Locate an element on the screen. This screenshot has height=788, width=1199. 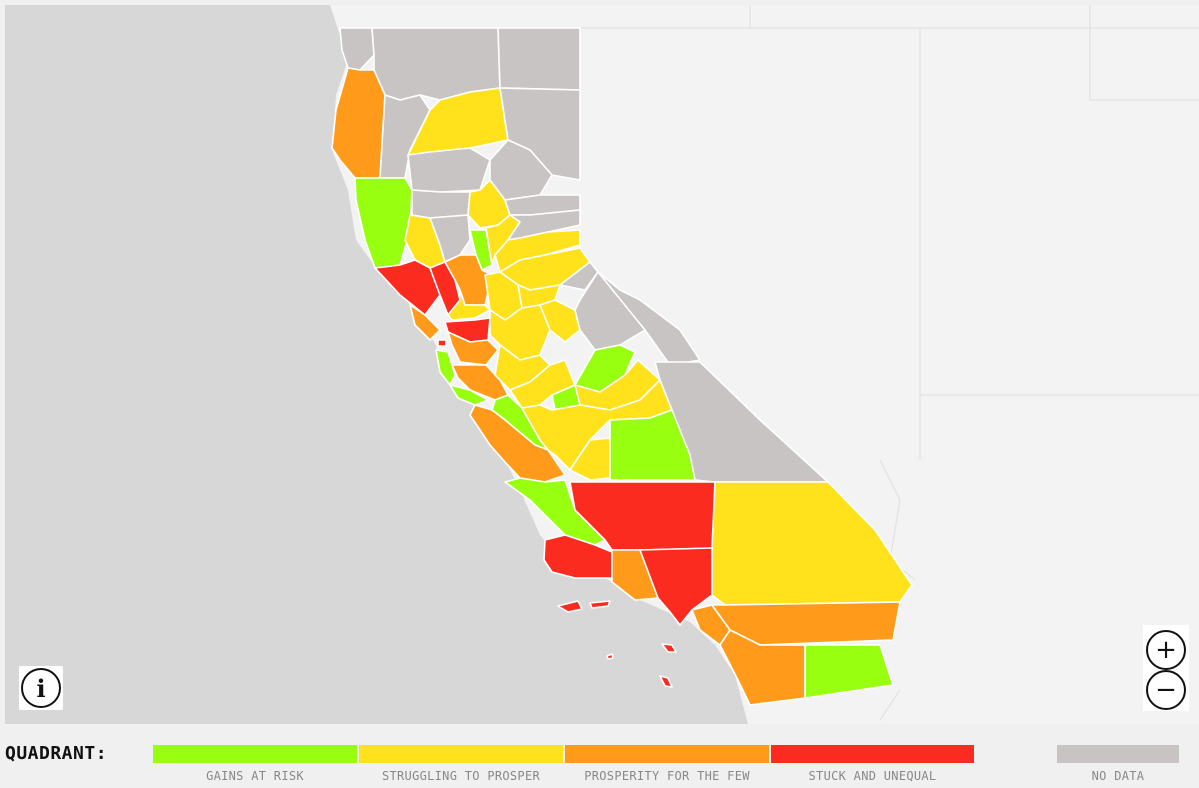
legend-swatch-no-data is located at coordinates (1118, 754).